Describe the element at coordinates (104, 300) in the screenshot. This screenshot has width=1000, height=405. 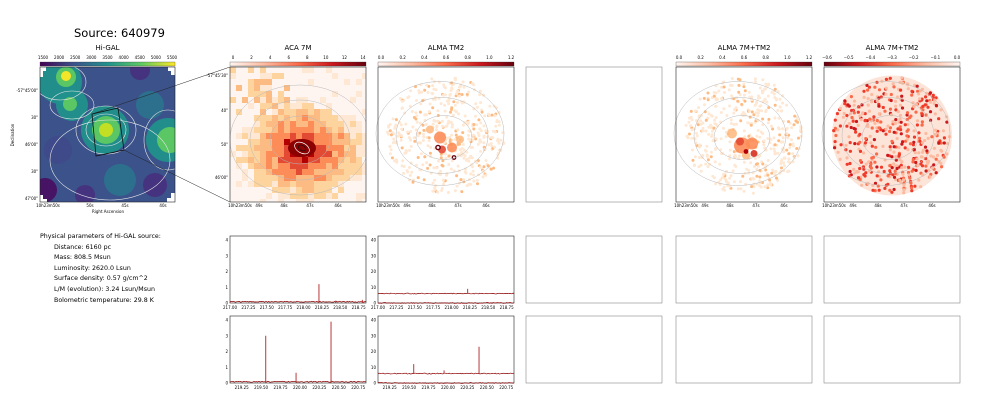
I see `param-bolometric-temp: Bolometric temperature: 29.8 K` at that location.